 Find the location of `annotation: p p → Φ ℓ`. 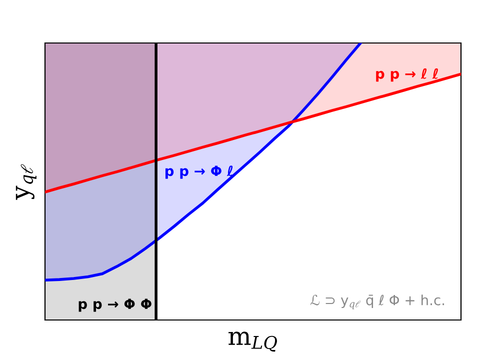

annotation: p p → Φ ℓ is located at coordinates (199, 172).